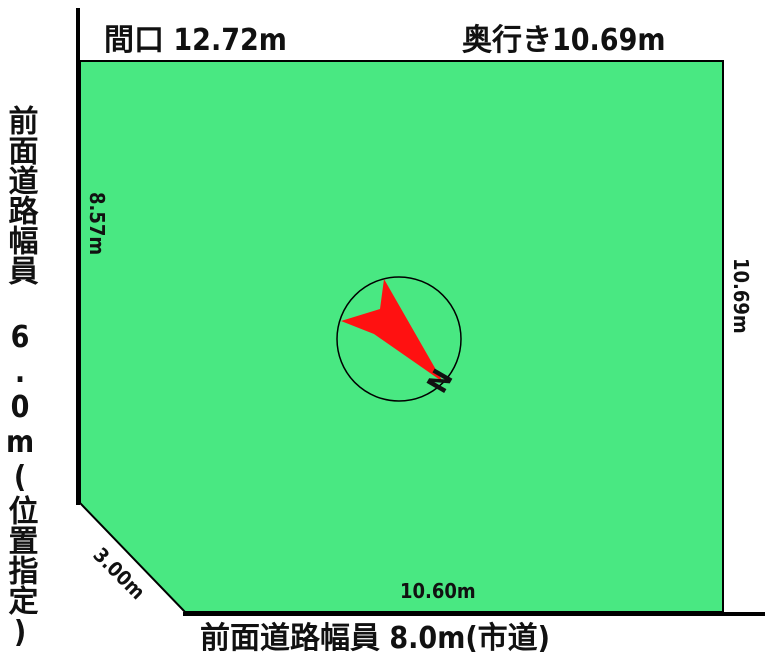 Image resolution: width=770 pixels, height=658 pixels. I want to click on bottom-side-dimension: 10.60m, so click(438, 591).